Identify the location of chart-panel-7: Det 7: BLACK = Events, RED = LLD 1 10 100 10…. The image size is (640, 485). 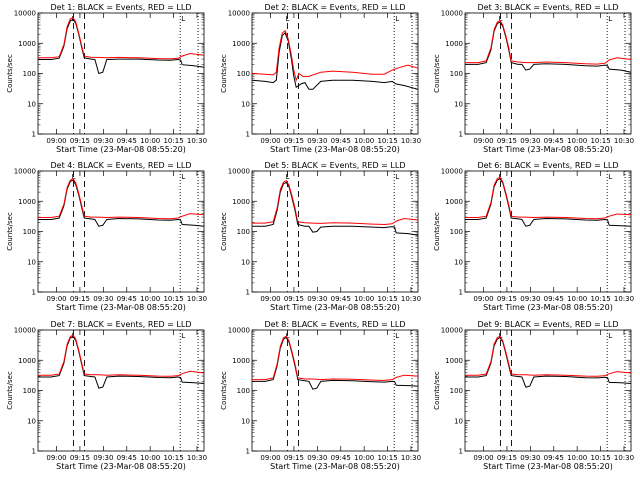
(106, 395).